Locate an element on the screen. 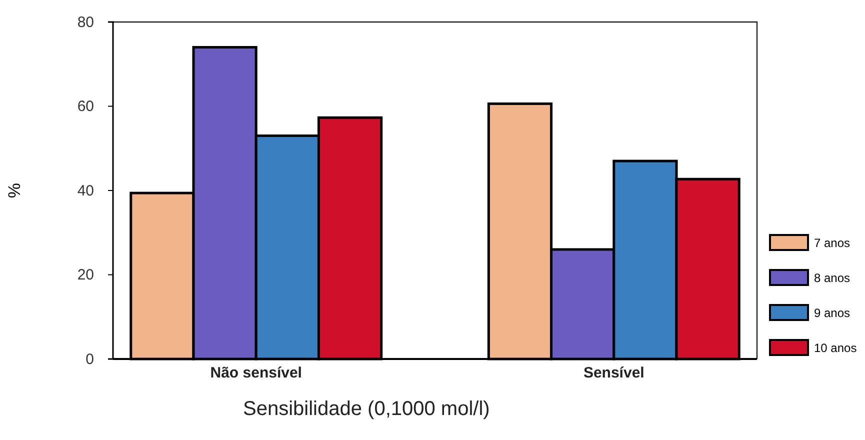  legend-label: 8 anos is located at coordinates (832, 278).